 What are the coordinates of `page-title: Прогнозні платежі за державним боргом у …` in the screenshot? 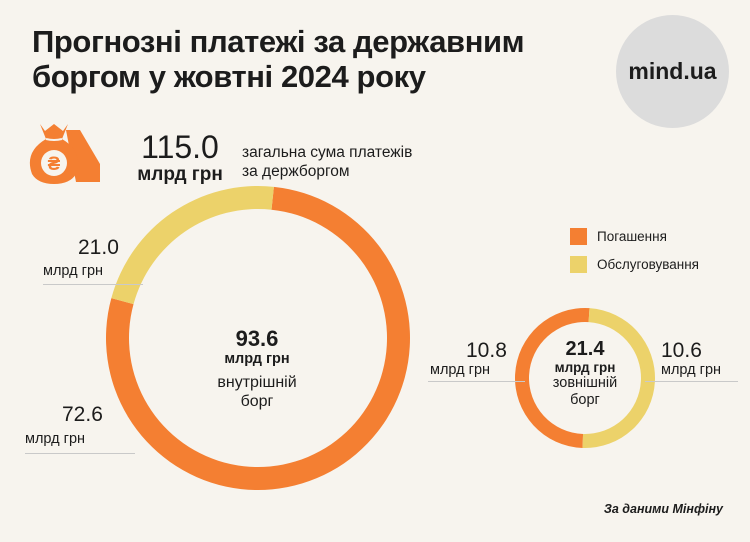 It's located at (278, 59).